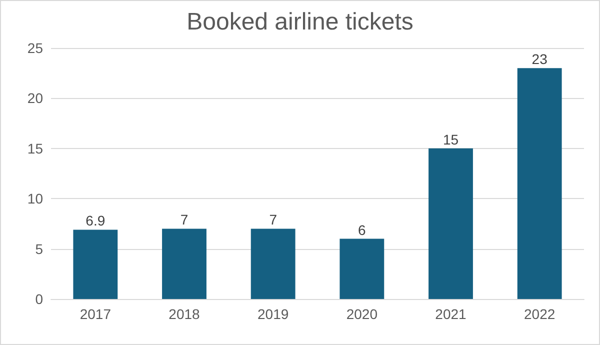 Image resolution: width=600 pixels, height=345 pixels. Describe the element at coordinates (39, 299) in the screenshot. I see `y-tick-label: 0` at that location.